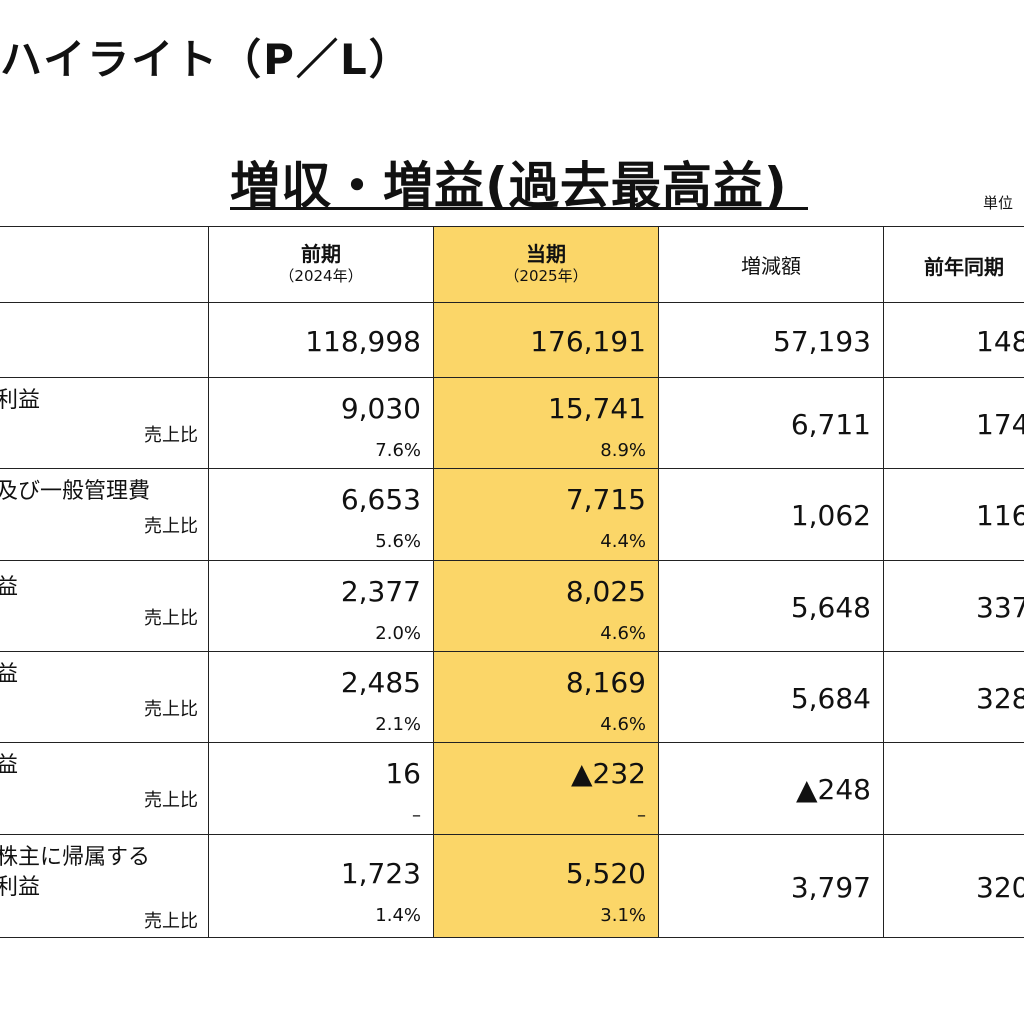 This screenshot has width=1024, height=1024. Describe the element at coordinates (623, 915) in the screenshot. I see `cur-ratio: 3.1%` at that location.